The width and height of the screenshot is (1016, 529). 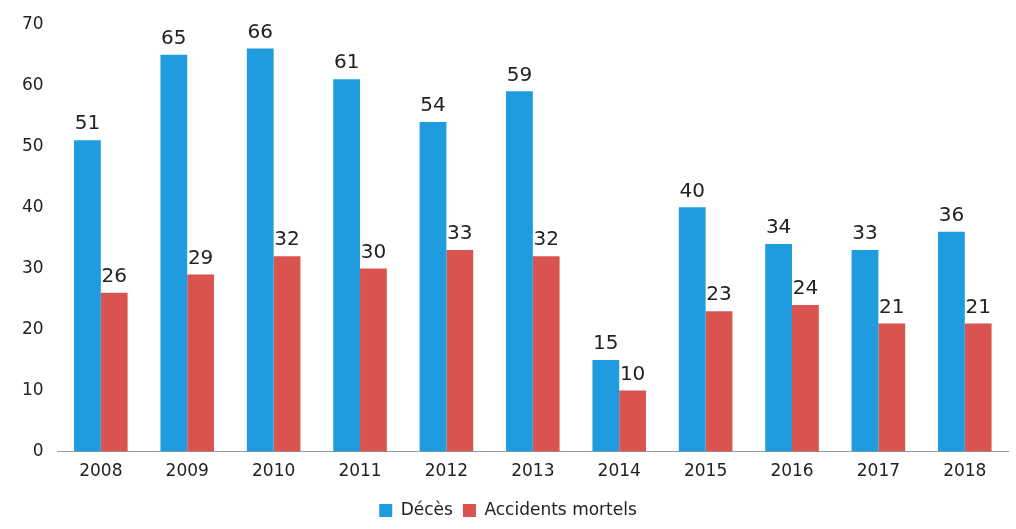 What do you see at coordinates (373, 250) in the screenshot?
I see `data-label: 30` at bounding box center [373, 250].